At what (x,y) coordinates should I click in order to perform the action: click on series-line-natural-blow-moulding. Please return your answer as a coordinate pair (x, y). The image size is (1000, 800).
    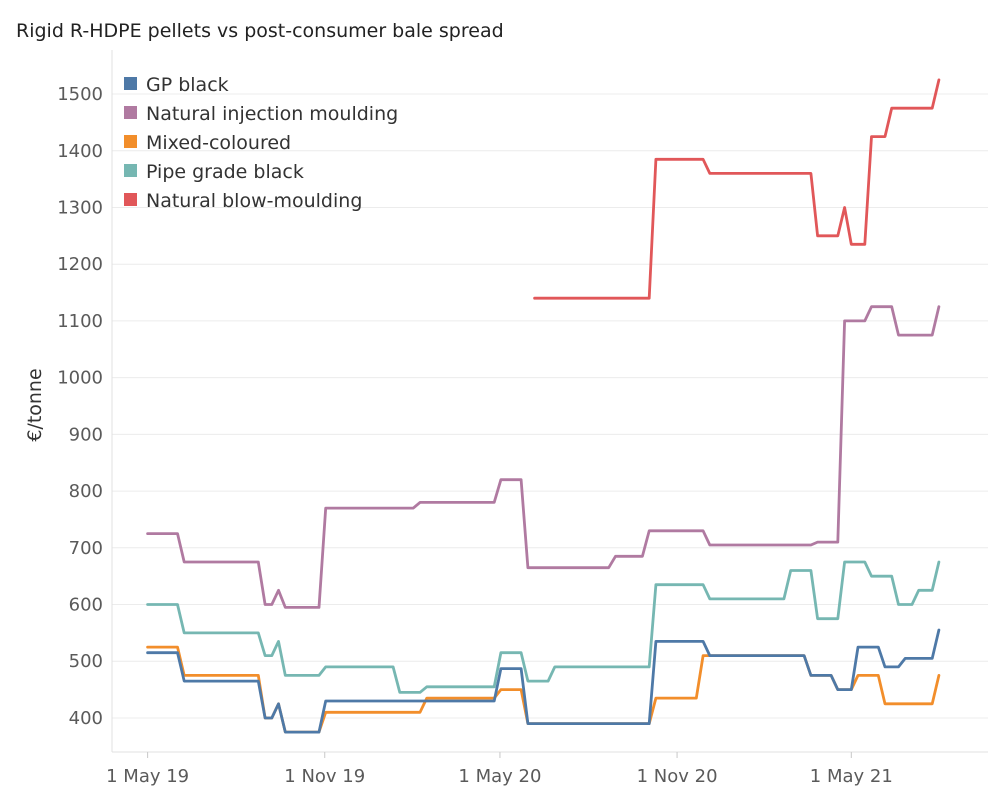
    Looking at the image, I should click on (737, 189).